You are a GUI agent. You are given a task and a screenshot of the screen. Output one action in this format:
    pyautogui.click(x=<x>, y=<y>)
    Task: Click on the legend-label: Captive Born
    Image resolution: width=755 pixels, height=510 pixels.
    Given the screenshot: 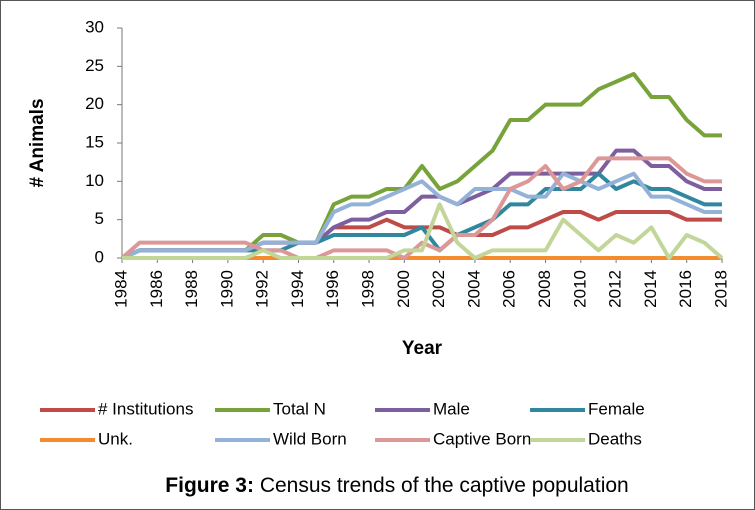 What is the action you would take?
    pyautogui.click(x=482, y=438)
    